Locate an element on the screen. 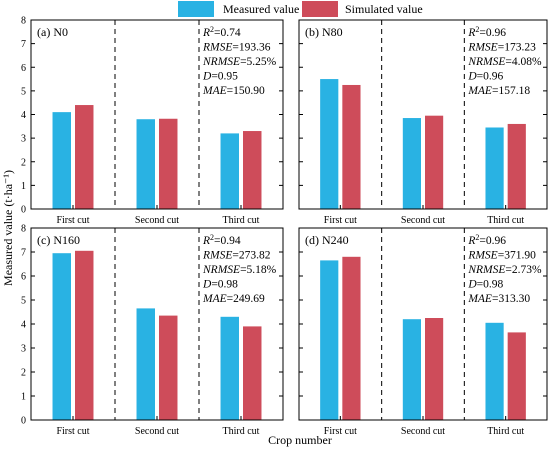 This screenshot has width=550, height=453. panel-label: (d) N240 is located at coordinates (327, 240).